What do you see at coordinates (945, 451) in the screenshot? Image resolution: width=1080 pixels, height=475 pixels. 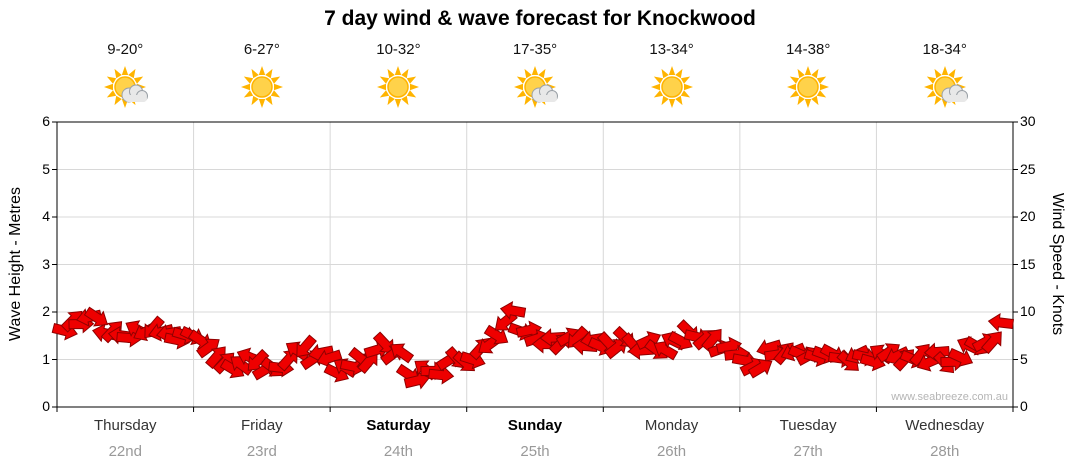 I see `day-date: 28th` at bounding box center [945, 451].